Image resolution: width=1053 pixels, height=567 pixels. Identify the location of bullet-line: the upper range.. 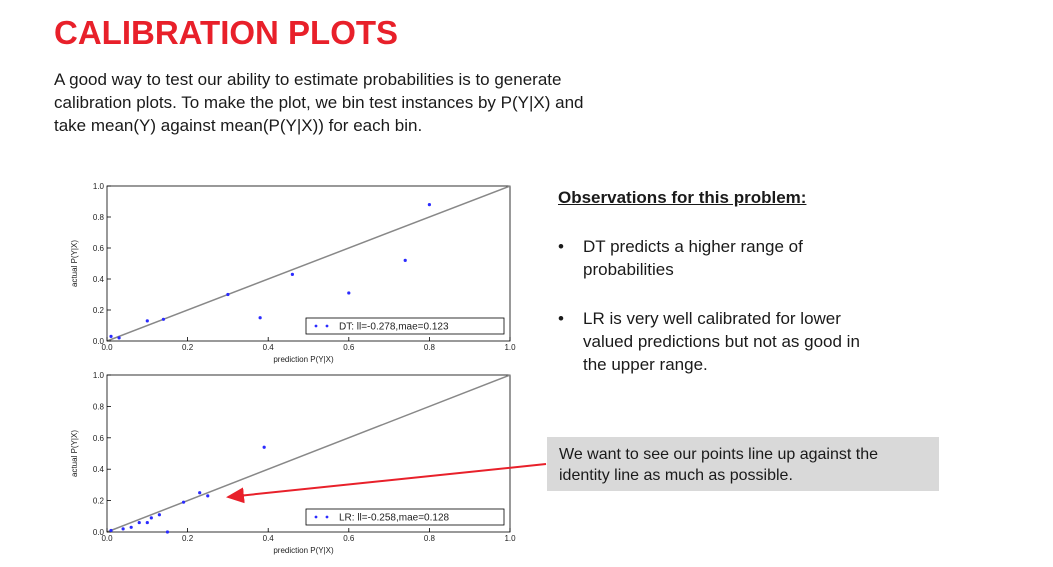
(645, 364).